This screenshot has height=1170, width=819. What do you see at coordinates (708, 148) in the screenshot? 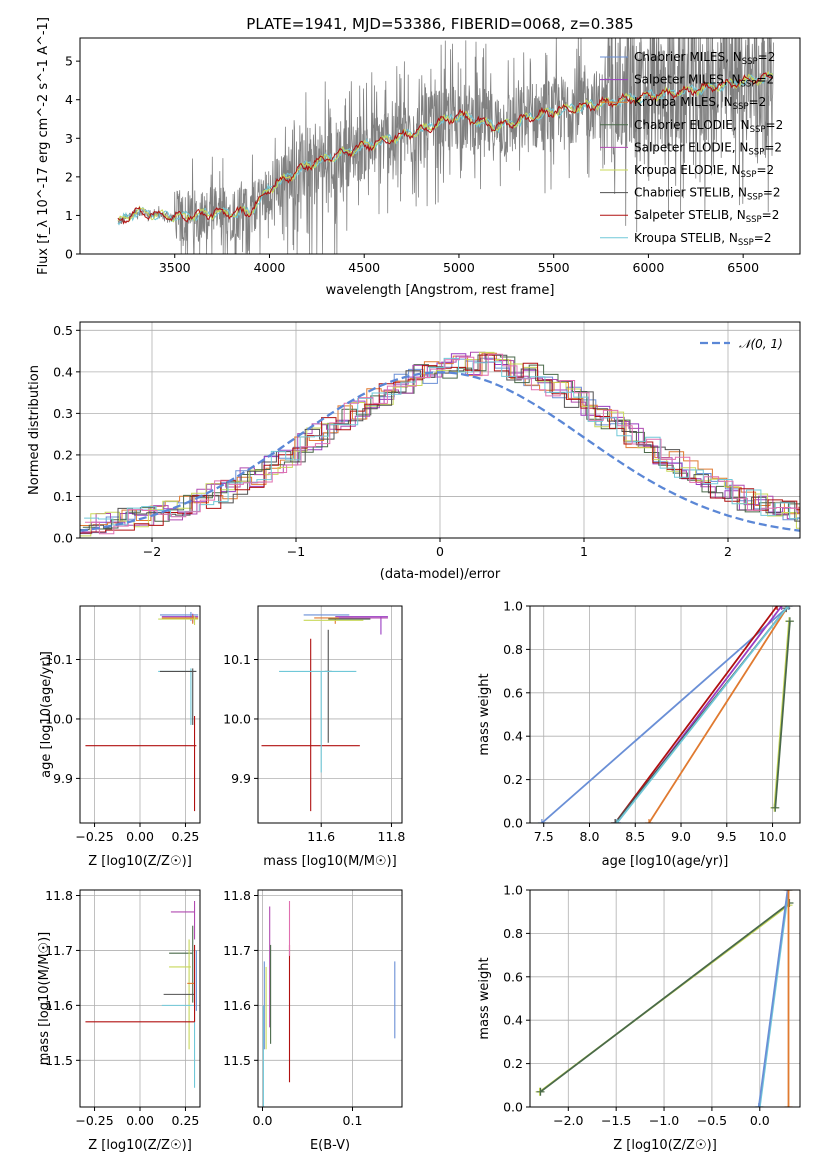
I see `legend-label: Salpeter ELODIE, NSSP=2` at bounding box center [708, 148].